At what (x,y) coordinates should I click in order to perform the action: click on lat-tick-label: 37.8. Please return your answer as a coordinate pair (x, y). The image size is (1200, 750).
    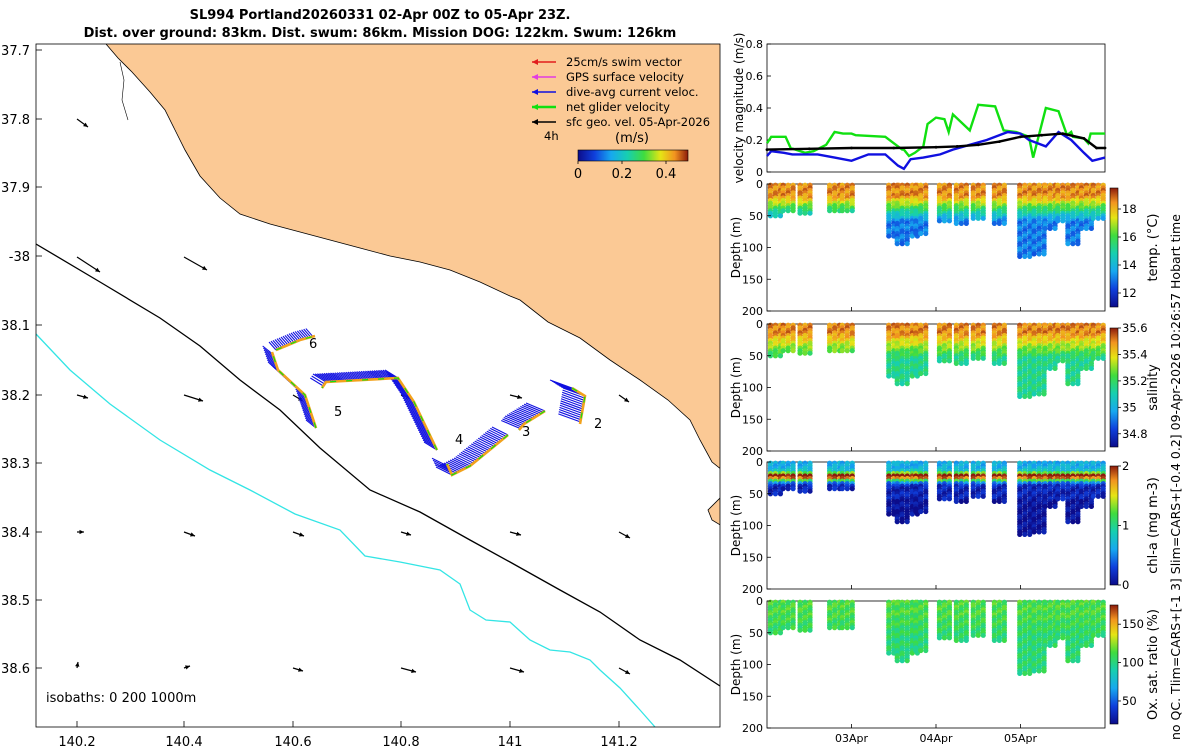
    Looking at the image, I should click on (15, 120).